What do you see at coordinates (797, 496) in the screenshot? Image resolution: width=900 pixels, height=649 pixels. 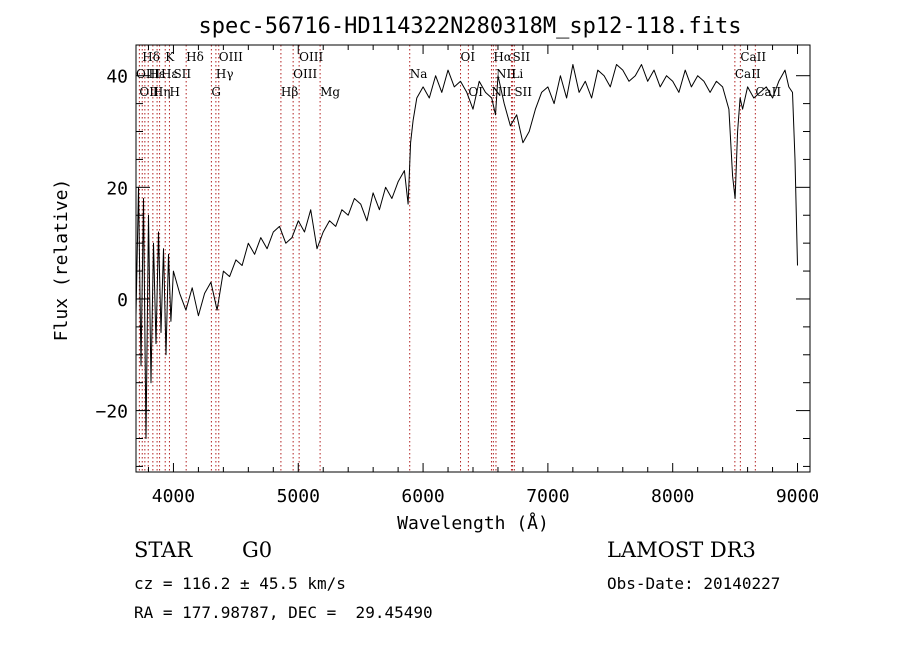 I see `x-tick-label: 9000` at bounding box center [797, 496].